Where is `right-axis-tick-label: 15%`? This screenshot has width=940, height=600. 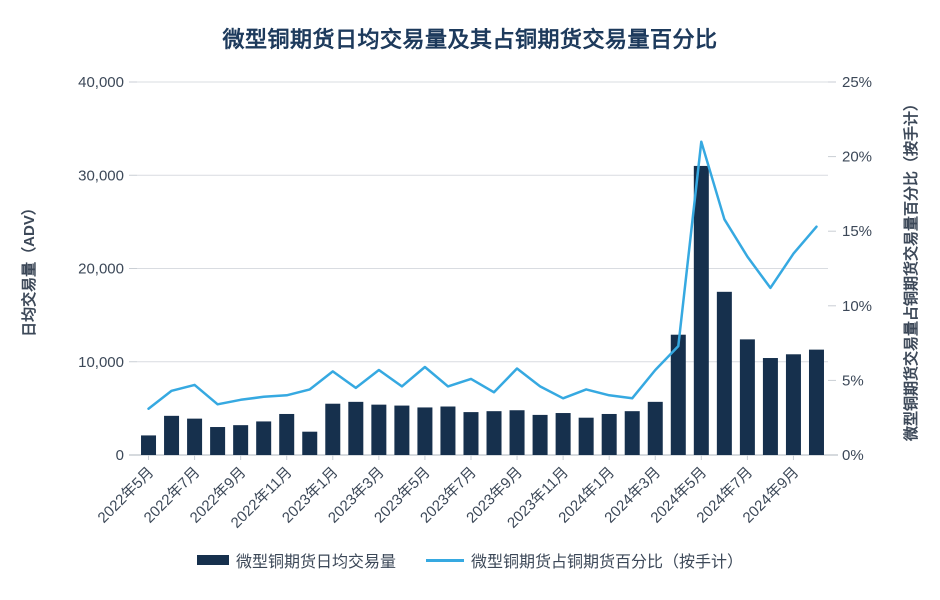
right-axis-tick-label: 15% is located at coordinates (857, 231).